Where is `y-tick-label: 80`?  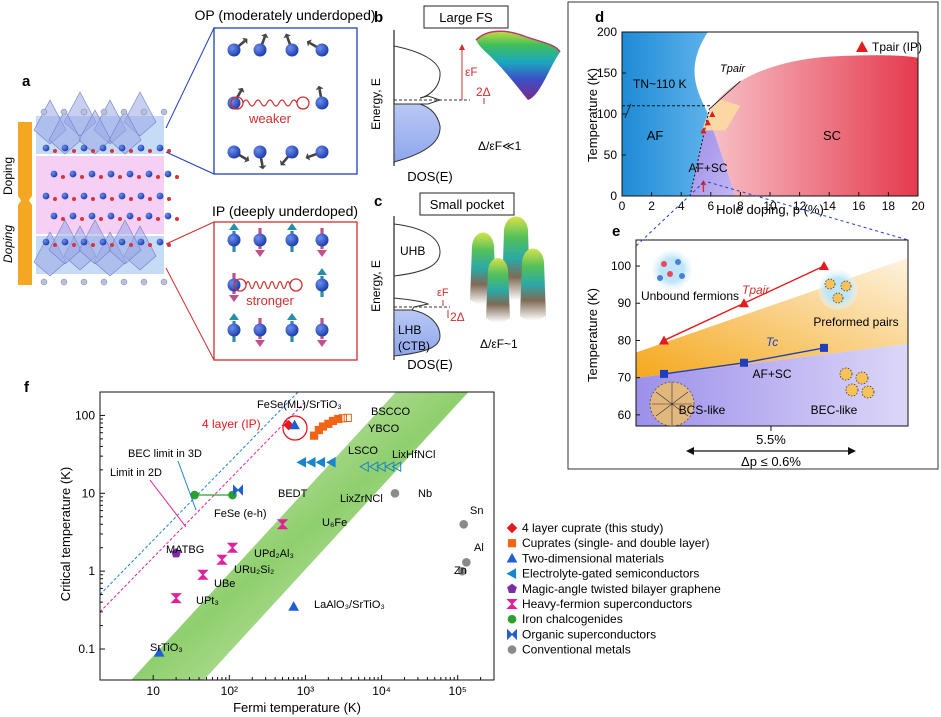
y-tick-label: 80 is located at coordinates (625, 340).